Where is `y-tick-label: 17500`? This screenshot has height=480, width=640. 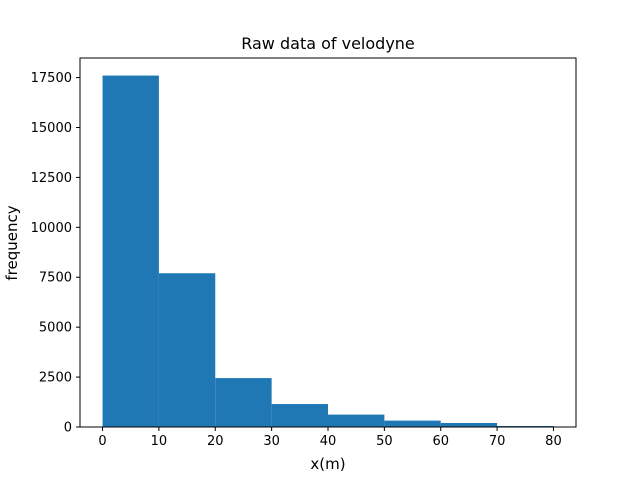 y-tick-label: 17500 is located at coordinates (51, 78).